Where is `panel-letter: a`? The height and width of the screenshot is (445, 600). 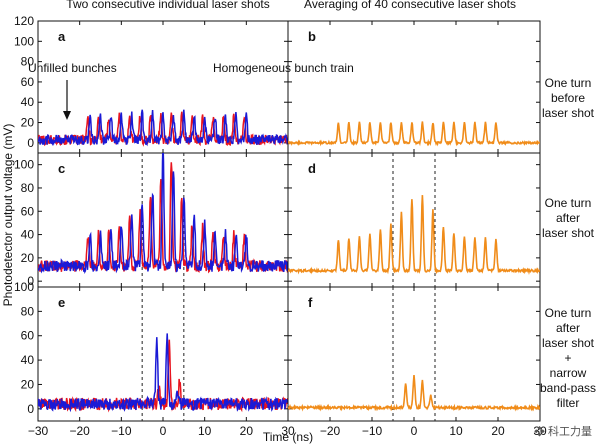 panel-letter: a is located at coordinates (62, 36).